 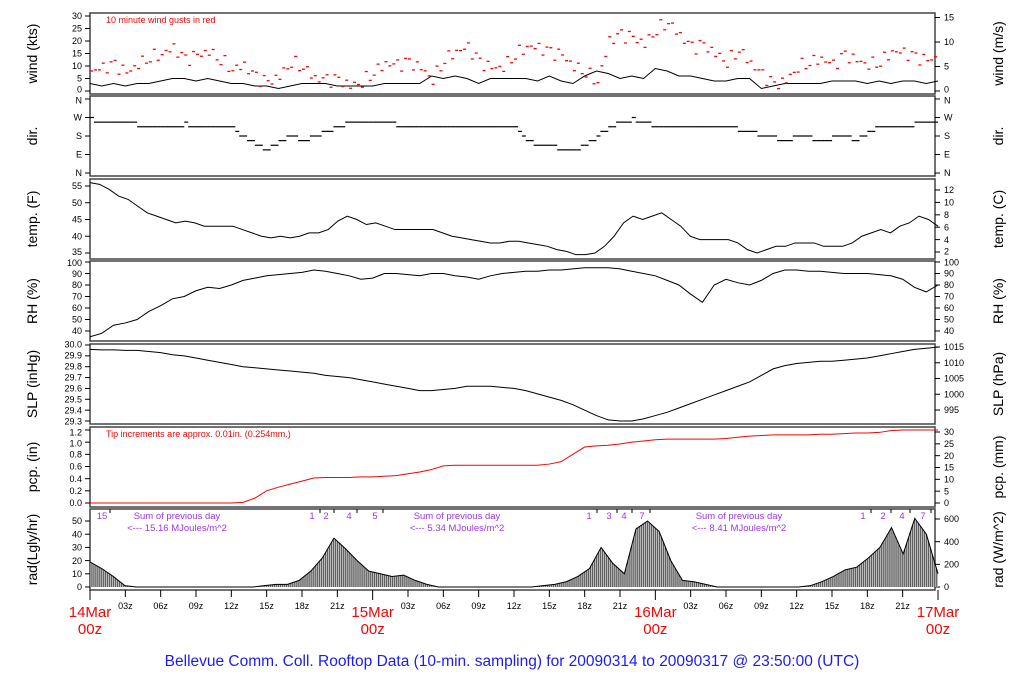 I want to click on y-tick-label-right: 600, so click(x=951, y=519).